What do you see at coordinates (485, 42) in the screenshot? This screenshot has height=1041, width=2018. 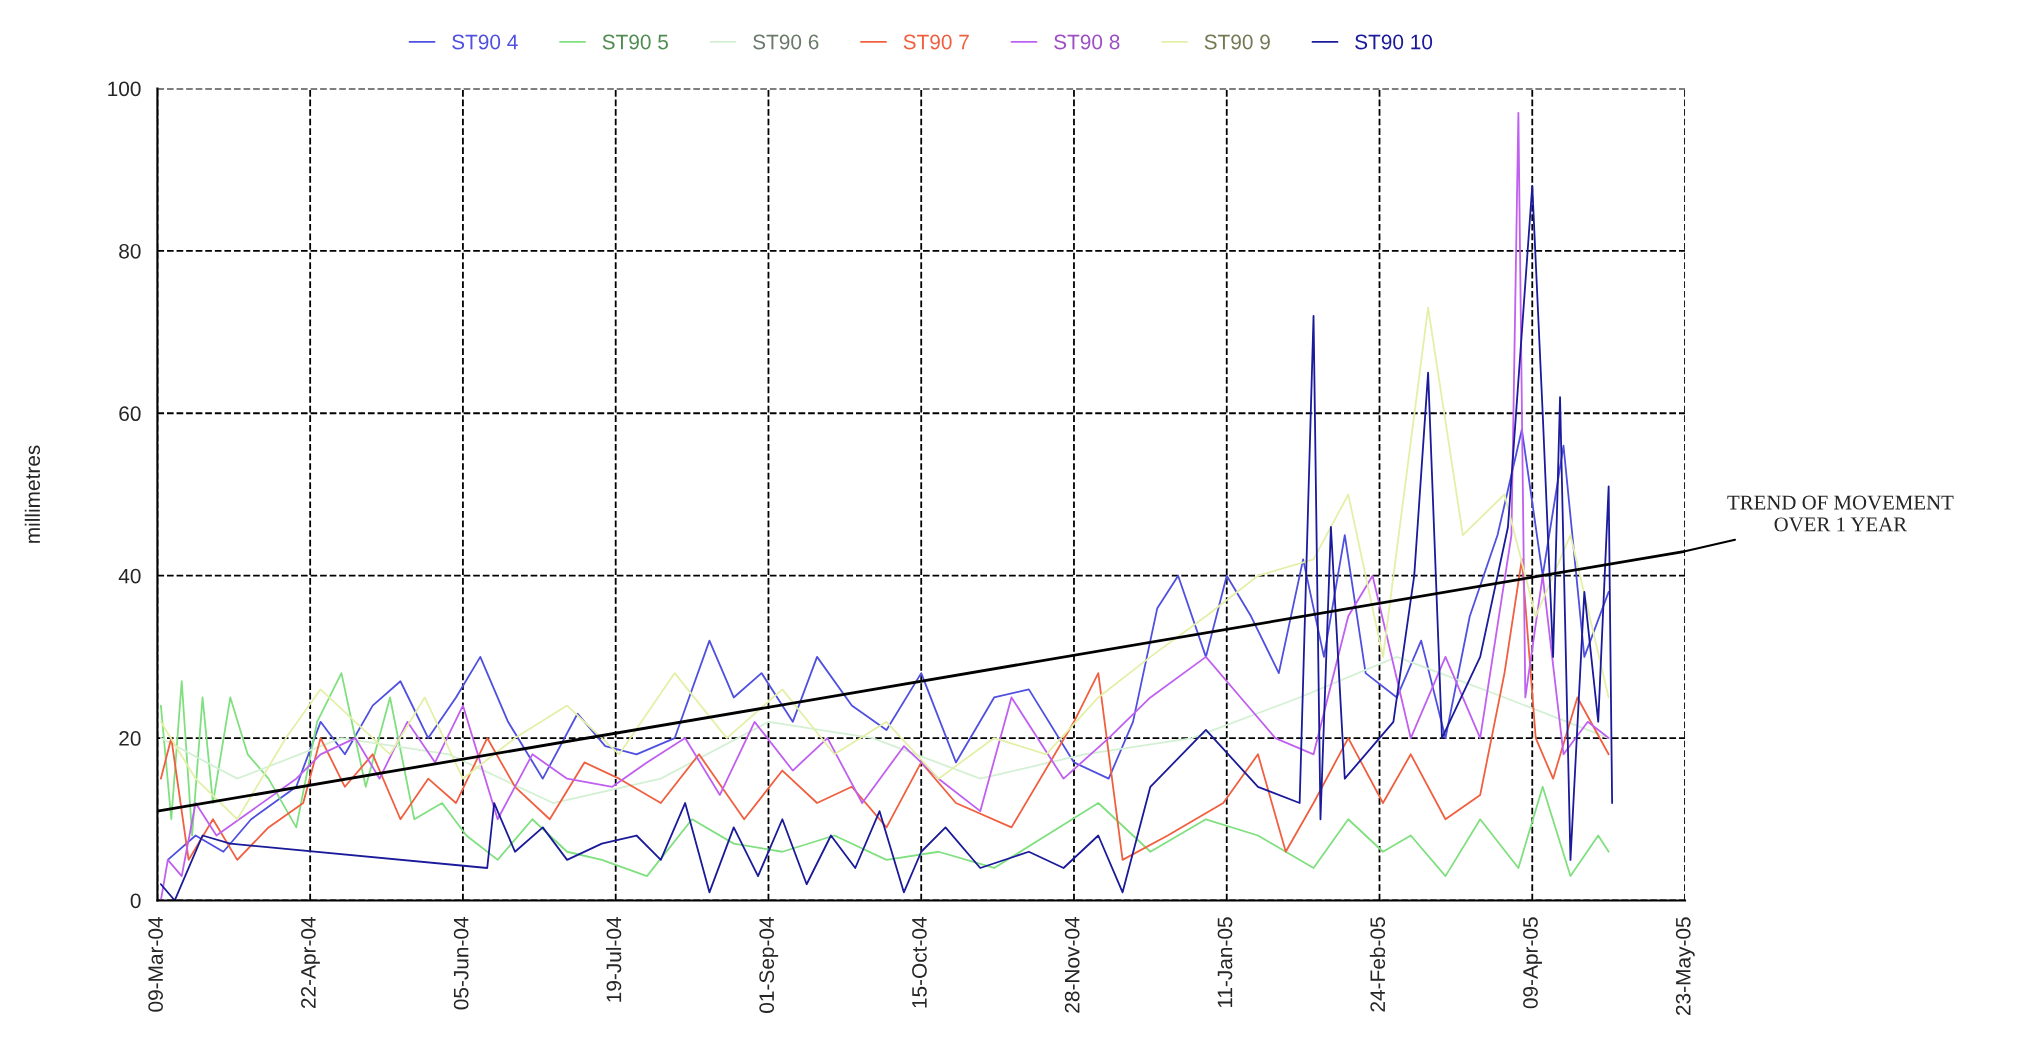 I see `legend-label: ST90 4` at bounding box center [485, 42].